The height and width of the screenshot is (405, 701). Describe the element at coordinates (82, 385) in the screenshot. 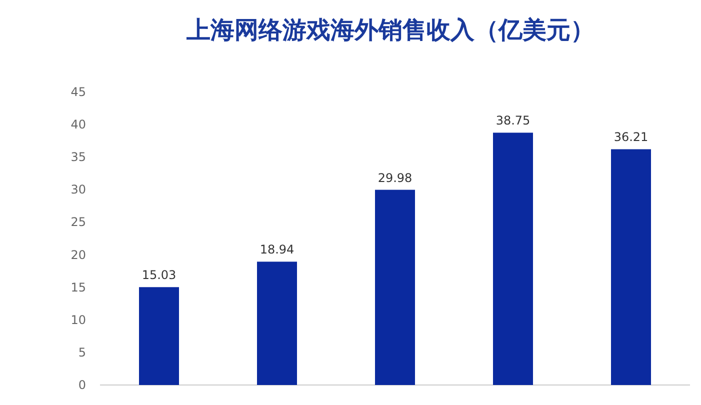

I see `y-tick-label: 0` at that location.